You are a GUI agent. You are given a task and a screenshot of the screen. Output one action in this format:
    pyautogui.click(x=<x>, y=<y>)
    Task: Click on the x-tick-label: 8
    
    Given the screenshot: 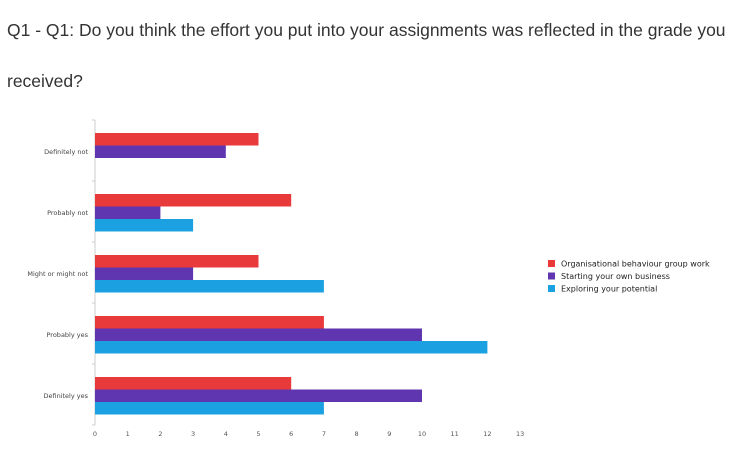 What is the action you would take?
    pyautogui.click(x=357, y=434)
    